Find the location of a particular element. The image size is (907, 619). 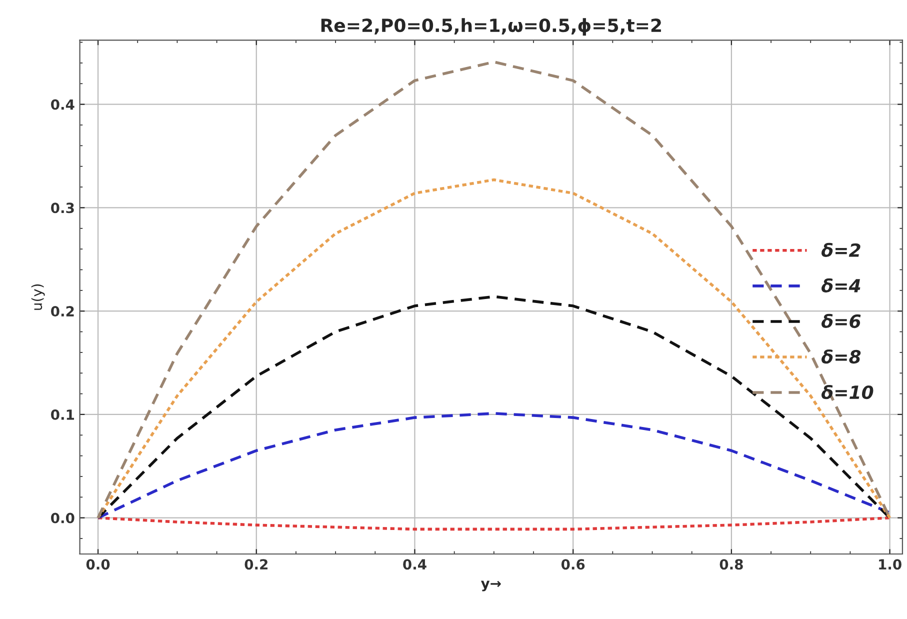

x-tick-label: 0.0 is located at coordinates (98, 564).